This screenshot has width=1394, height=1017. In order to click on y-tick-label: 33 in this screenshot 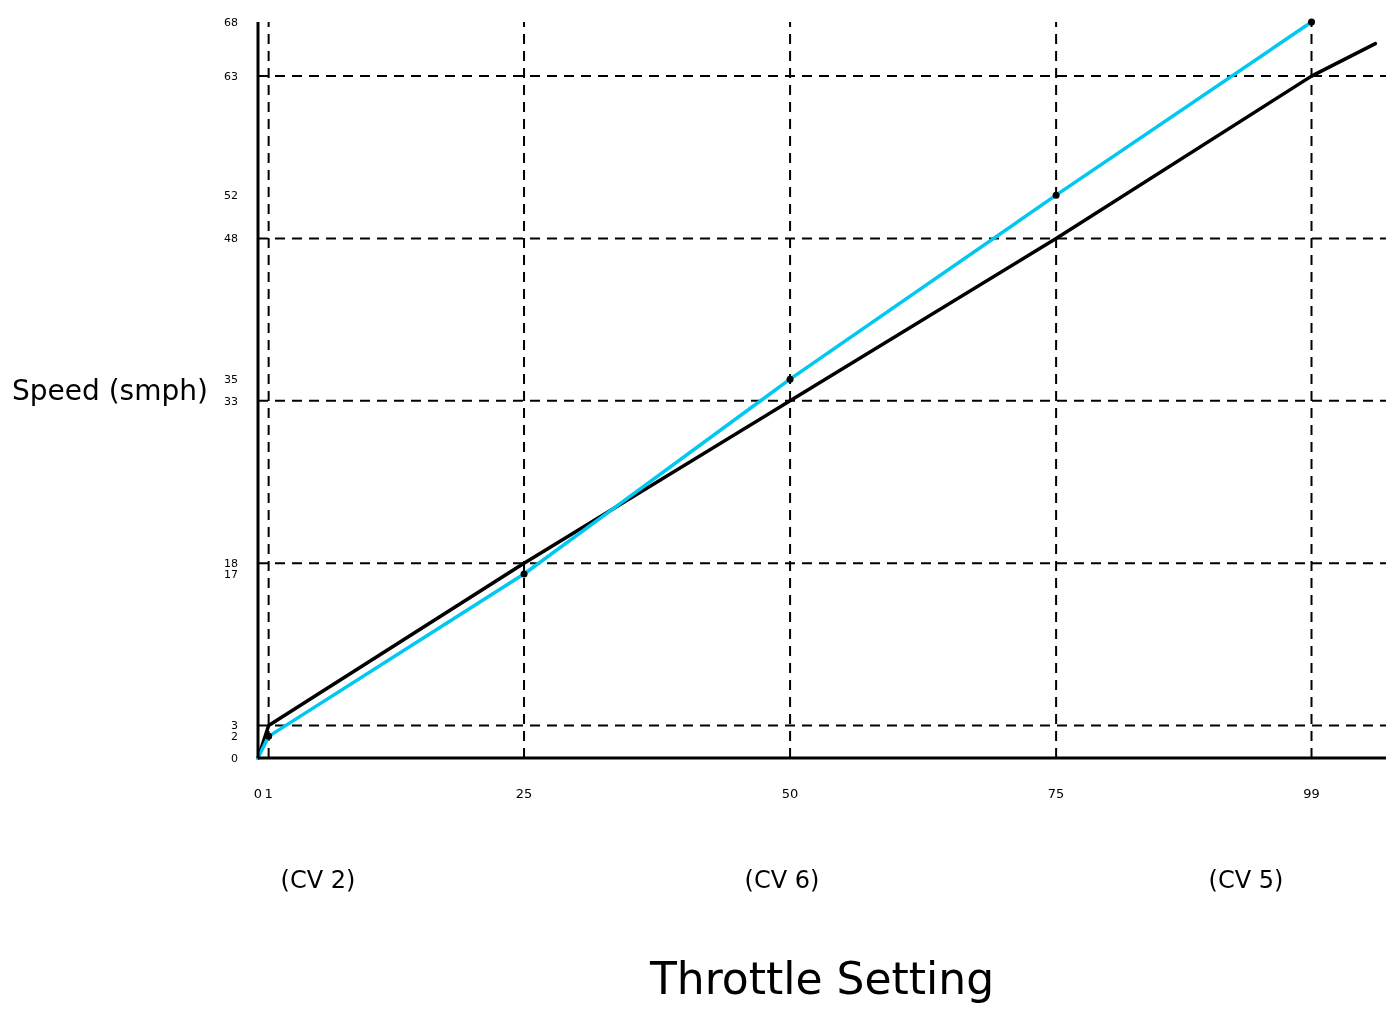, I will do `click(231, 401)`.